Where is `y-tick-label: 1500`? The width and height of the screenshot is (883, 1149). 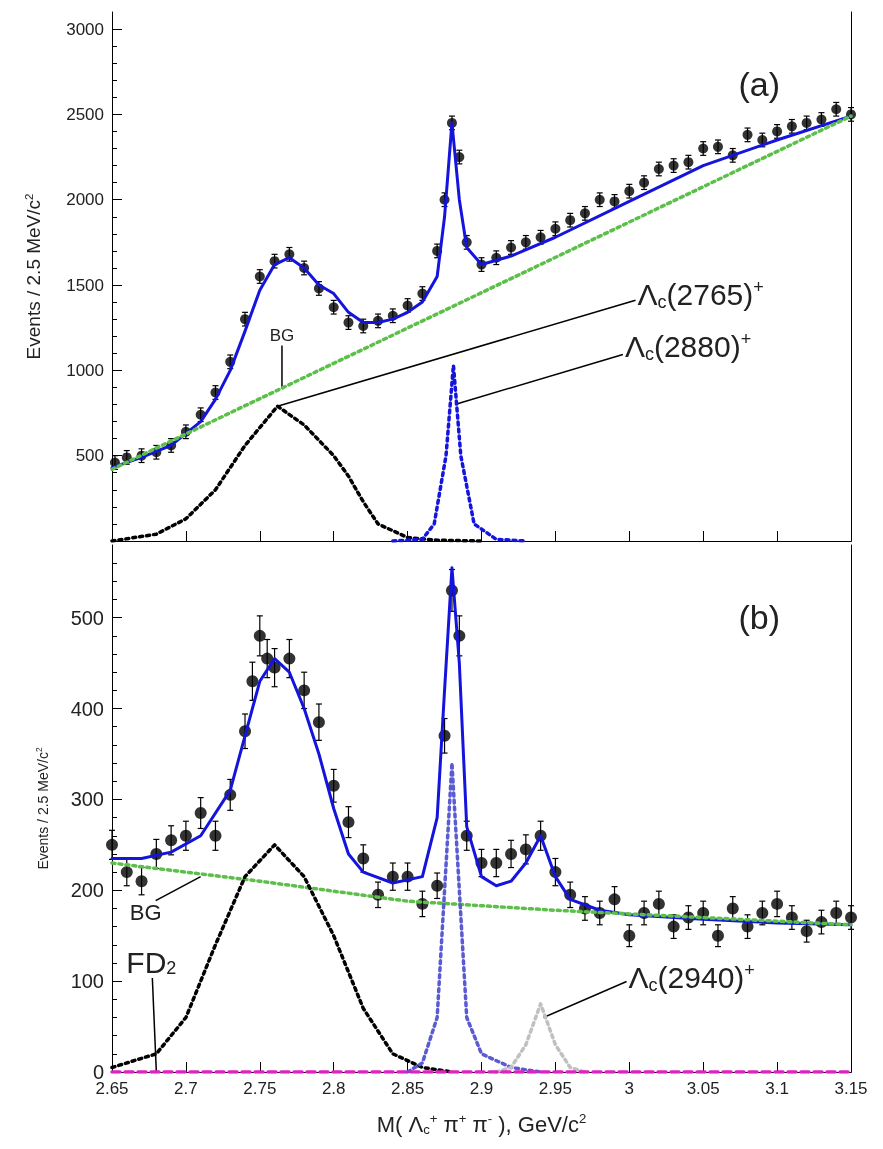
y-tick-label: 1500 is located at coordinates (85, 285).